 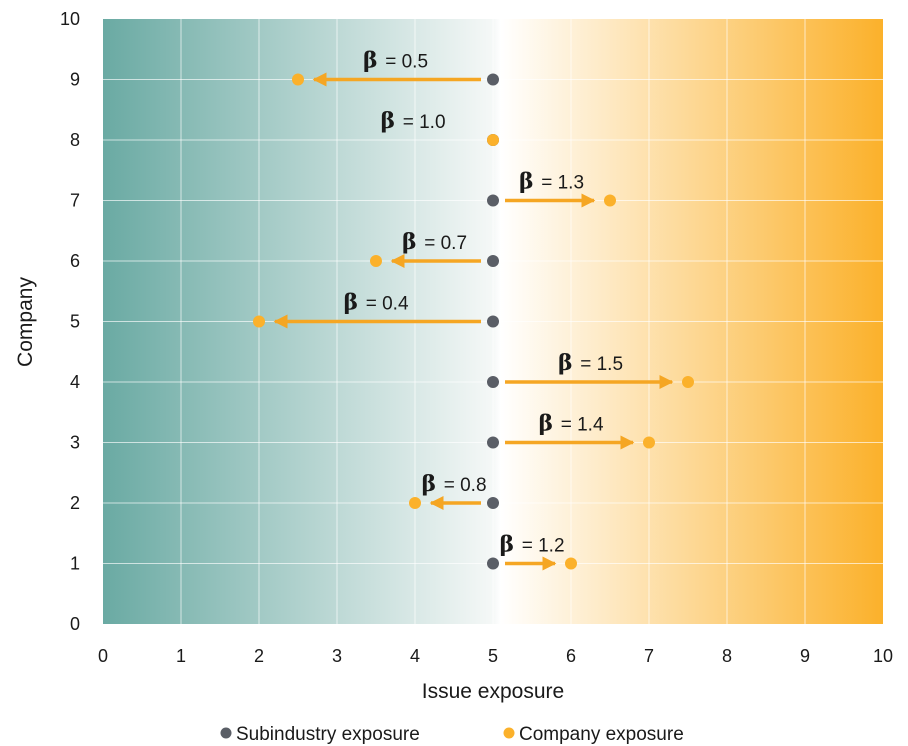 I want to click on x-tick-label: 9, so click(x=805, y=656).